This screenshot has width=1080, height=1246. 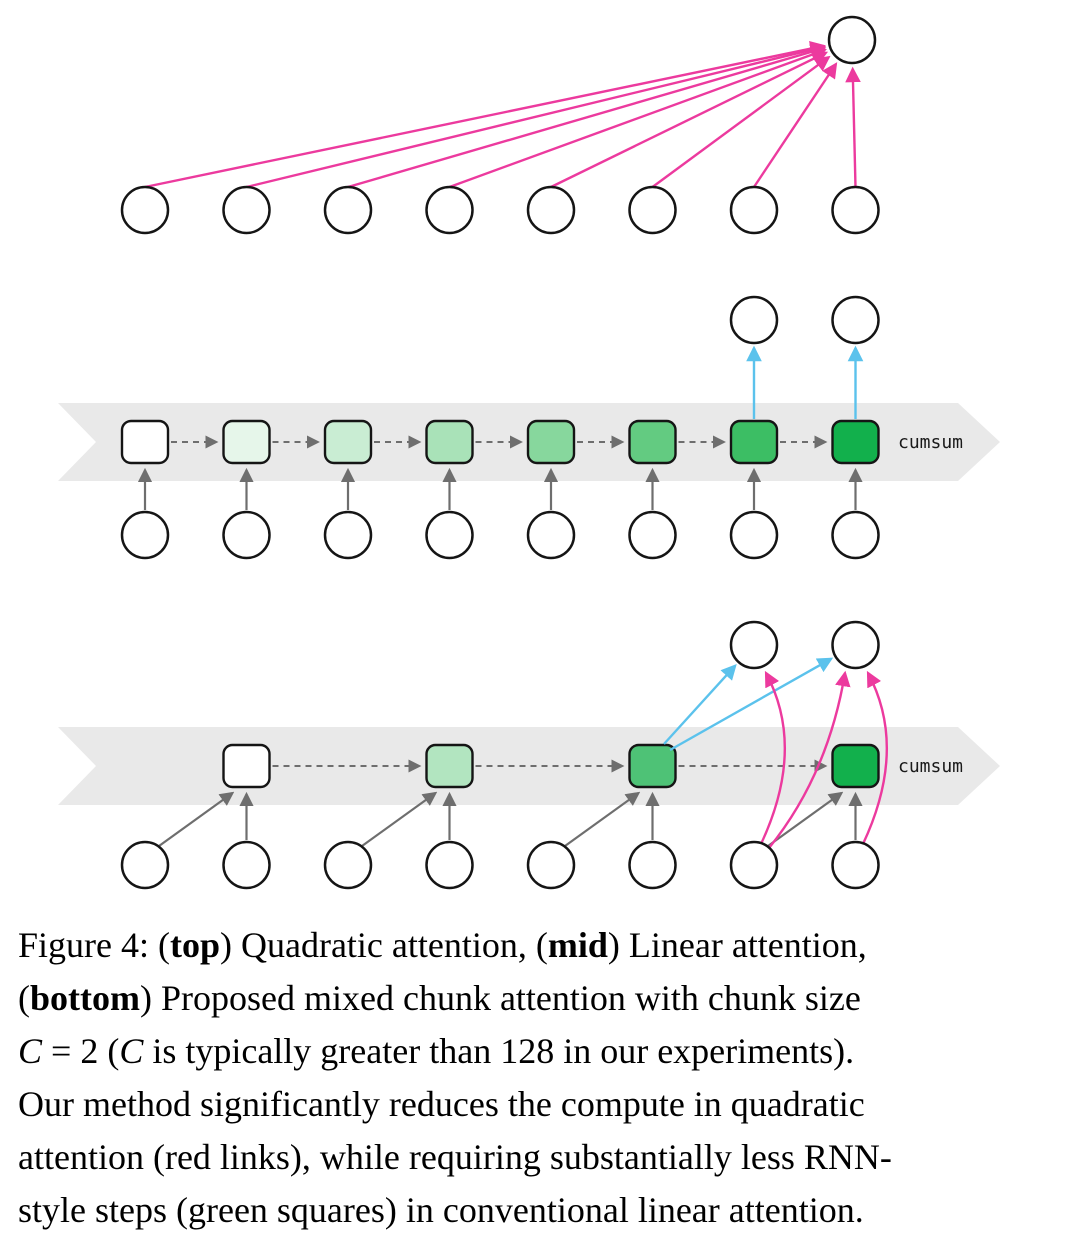 What do you see at coordinates (529, 766) in the screenshot?
I see `cumsum-band` at bounding box center [529, 766].